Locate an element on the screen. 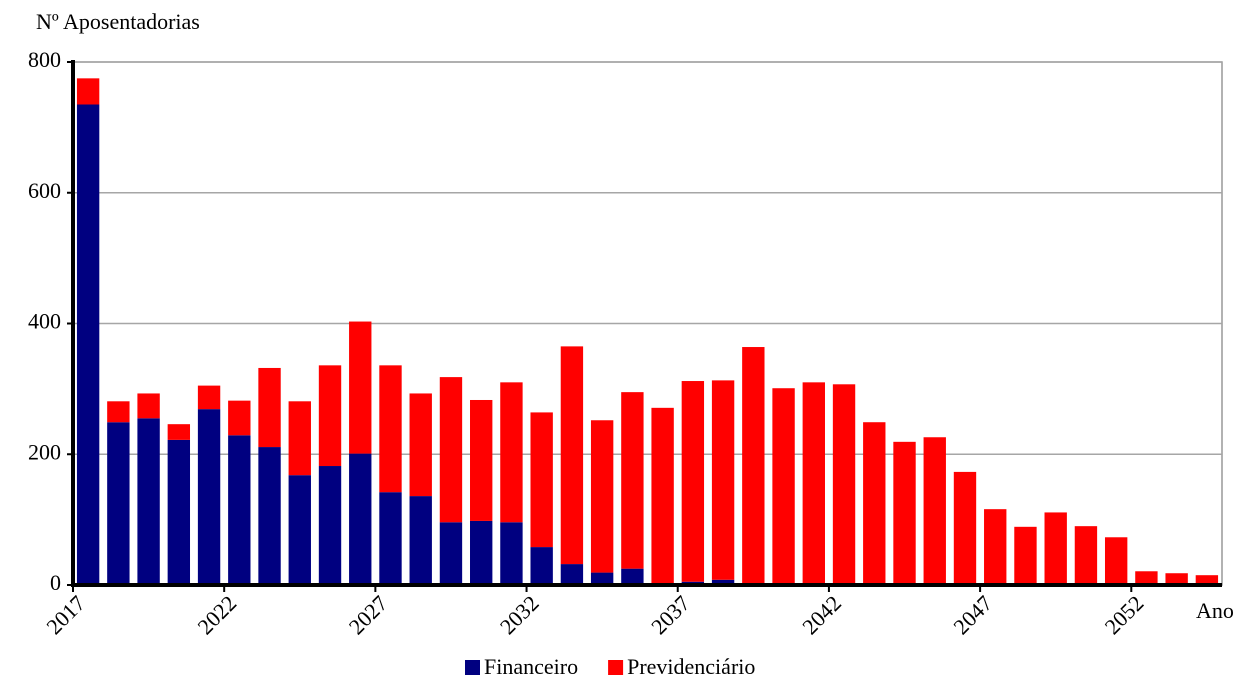  x-tick-label: 2042 is located at coordinates (821, 614).